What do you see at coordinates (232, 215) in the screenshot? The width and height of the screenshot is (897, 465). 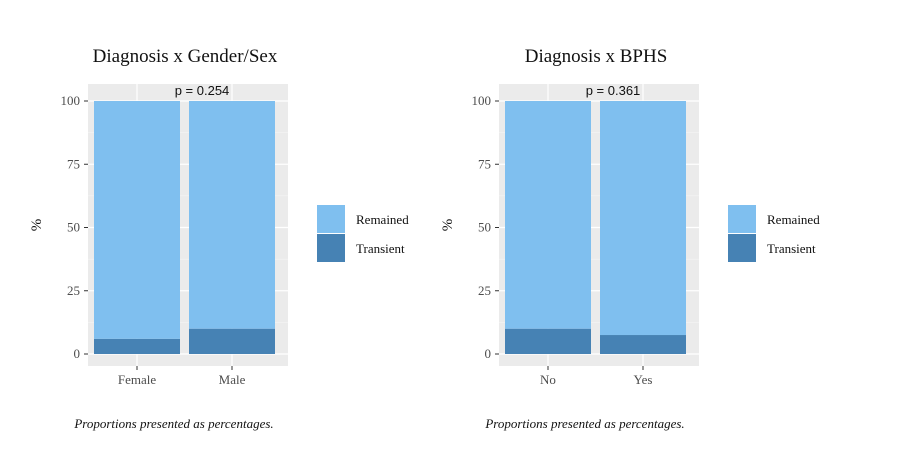 I see `bar-remained-male` at bounding box center [232, 215].